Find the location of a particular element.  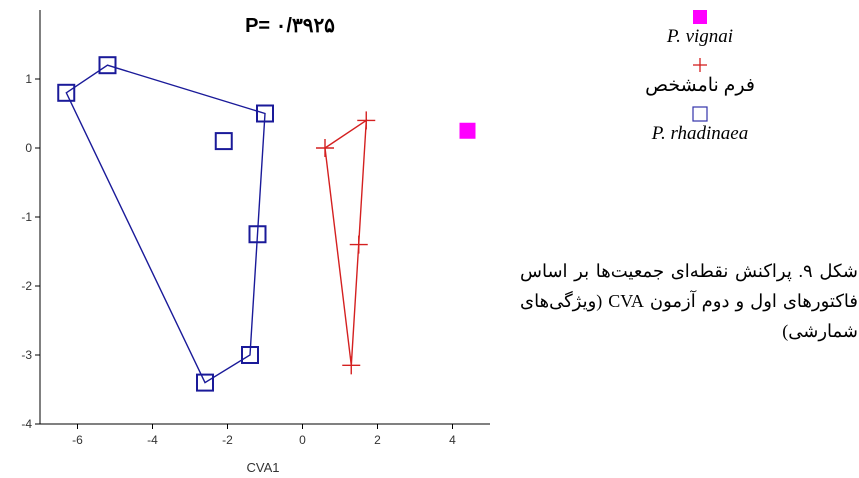

legend: P. vignai فرم نامشخص P. rhadinaea is located at coordinates (700, 80).